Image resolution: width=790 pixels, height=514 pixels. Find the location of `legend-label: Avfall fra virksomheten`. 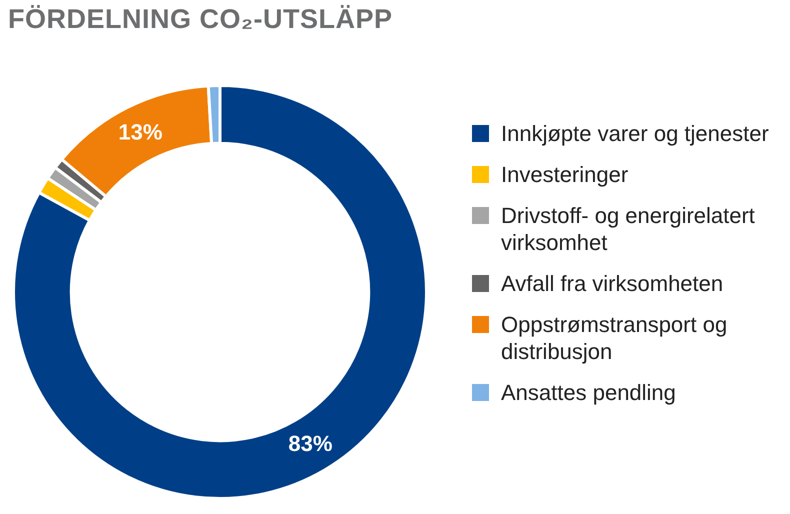

legend-label: Avfall fra virksomheten is located at coordinates (612, 283).